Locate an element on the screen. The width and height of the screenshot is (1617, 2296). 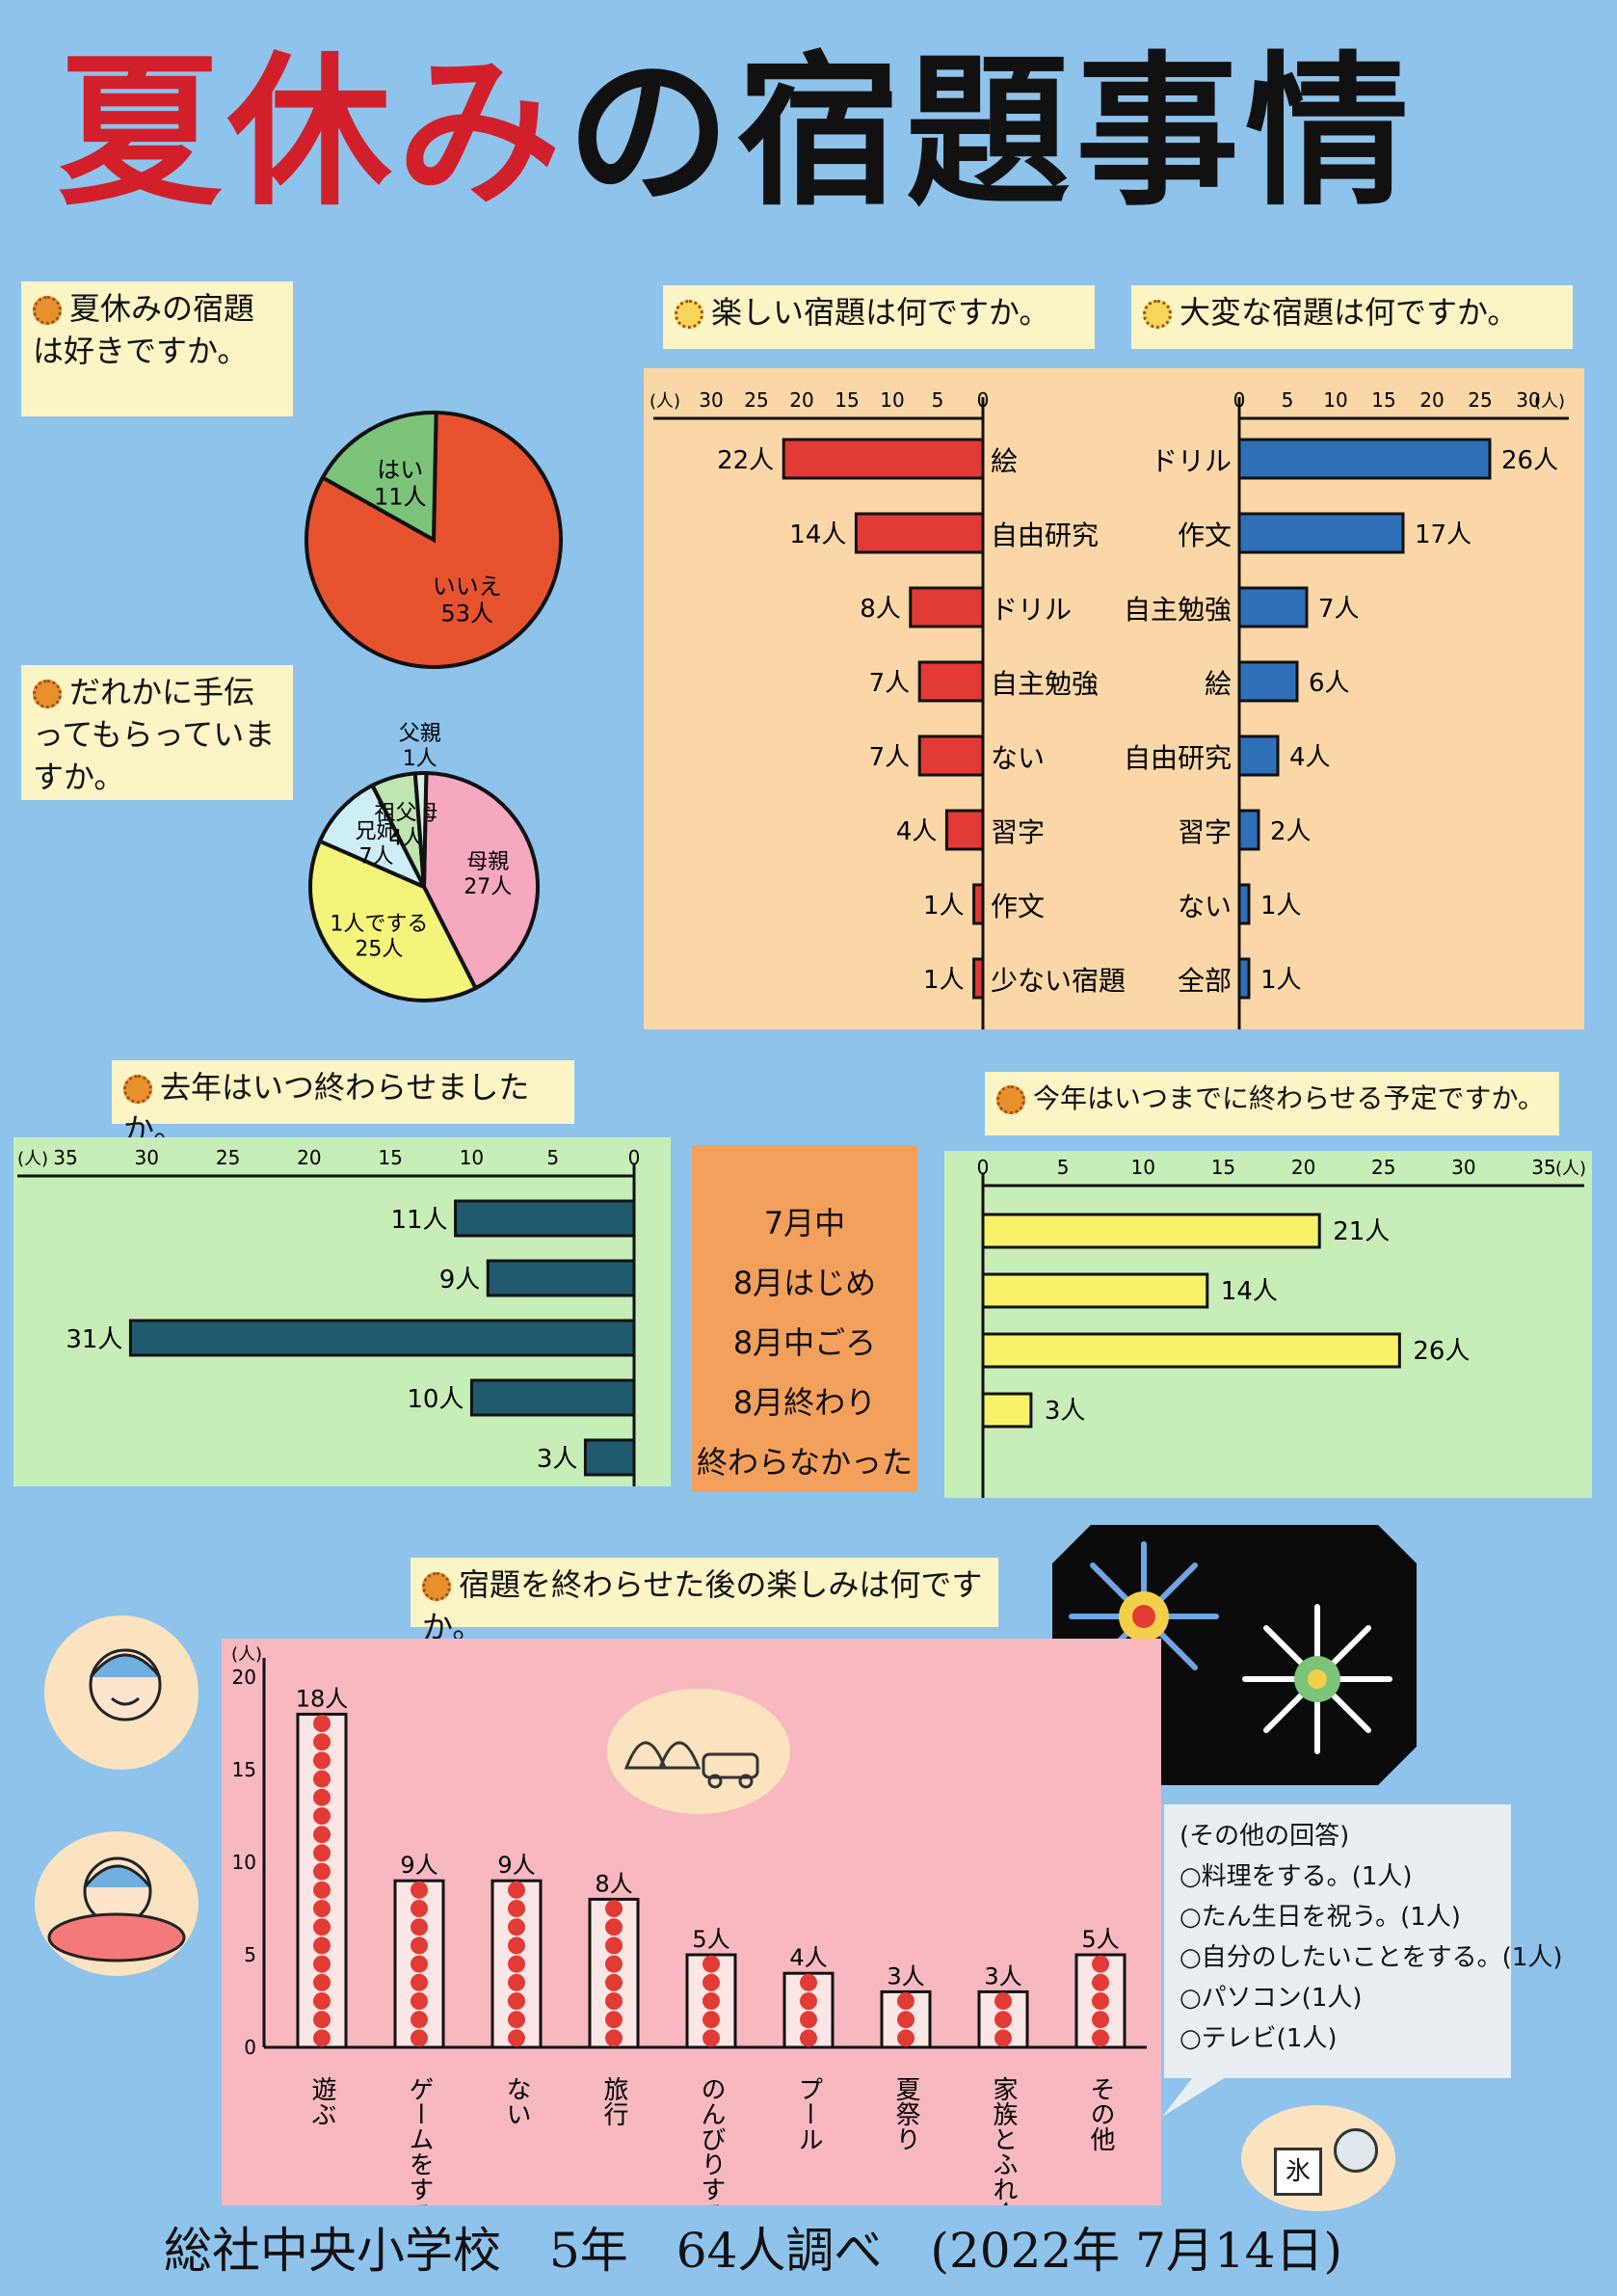
other-answer-item: ○たん生日を祝う。(1人) is located at coordinates (1320, 1917).